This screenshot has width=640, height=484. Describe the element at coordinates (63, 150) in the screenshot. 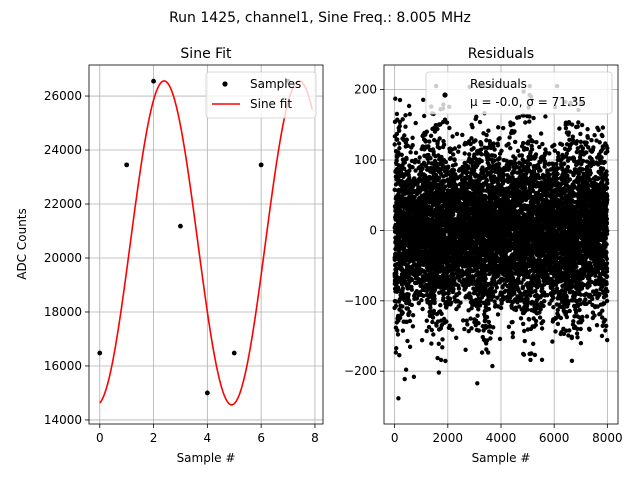

I see `sine-fit-ytick-label-5: 24000` at that location.